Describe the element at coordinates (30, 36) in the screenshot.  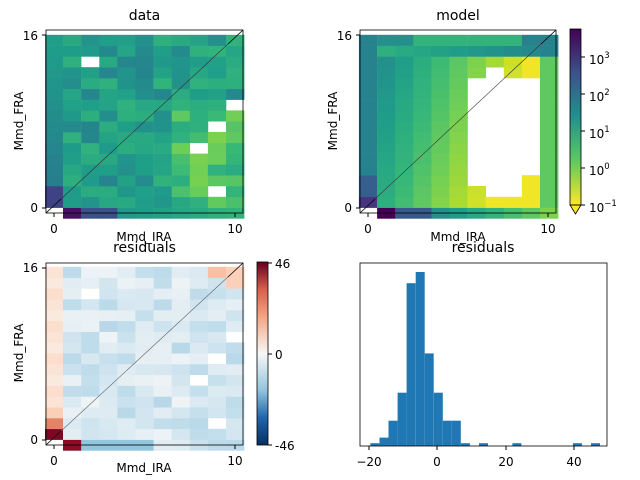
I see `panel-data-ytick-label-1: 16` at that location.